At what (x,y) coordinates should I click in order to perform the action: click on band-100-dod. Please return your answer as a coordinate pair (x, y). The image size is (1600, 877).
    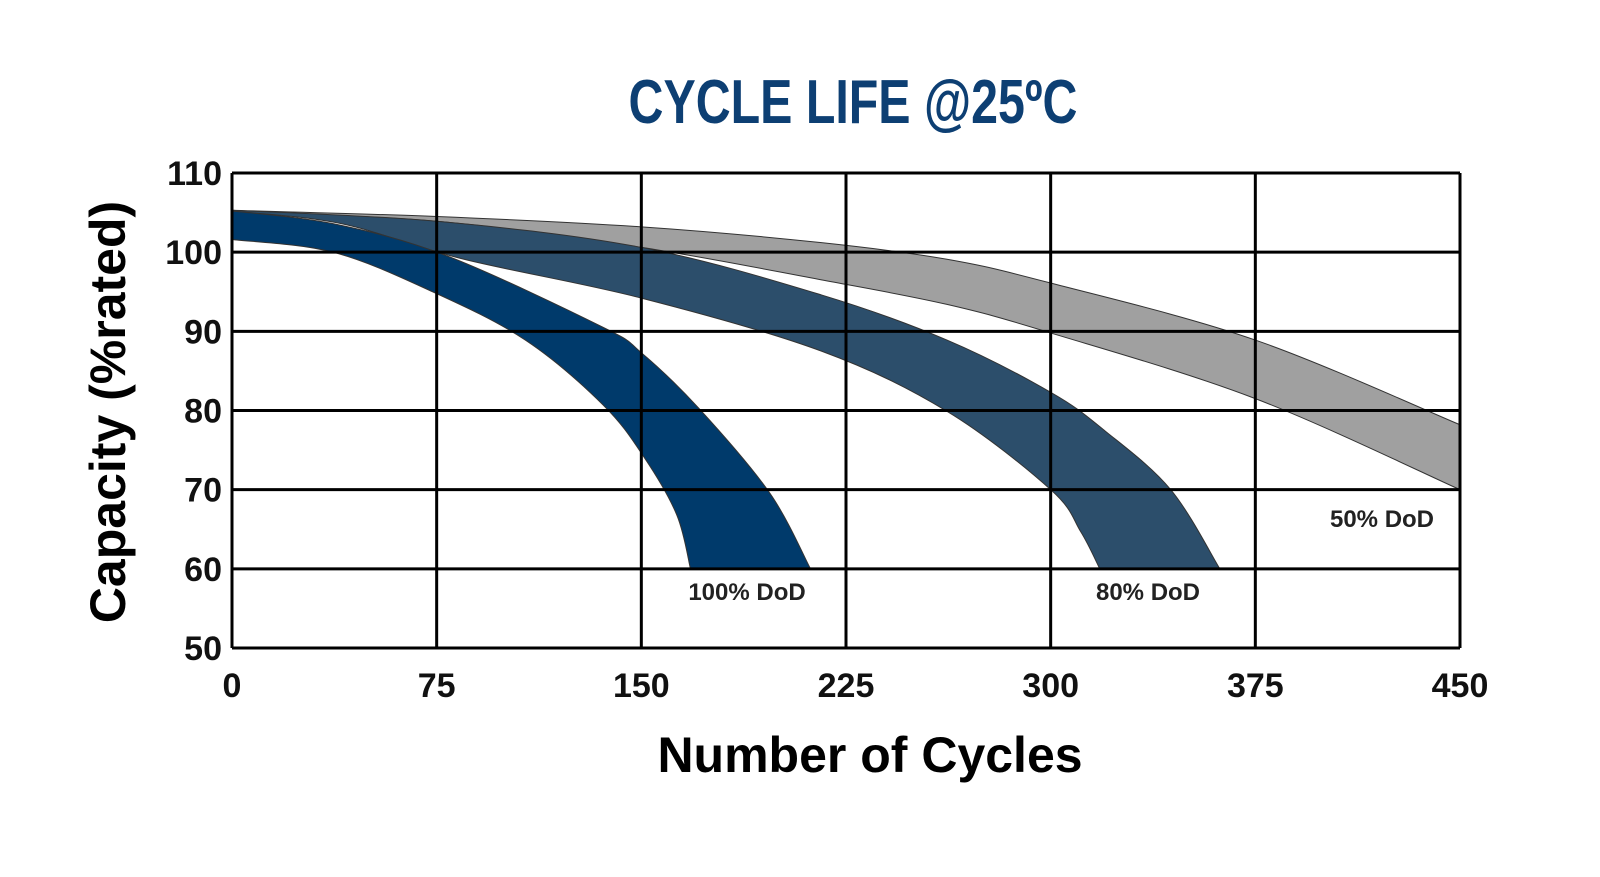
    Looking at the image, I should click on (521, 390).